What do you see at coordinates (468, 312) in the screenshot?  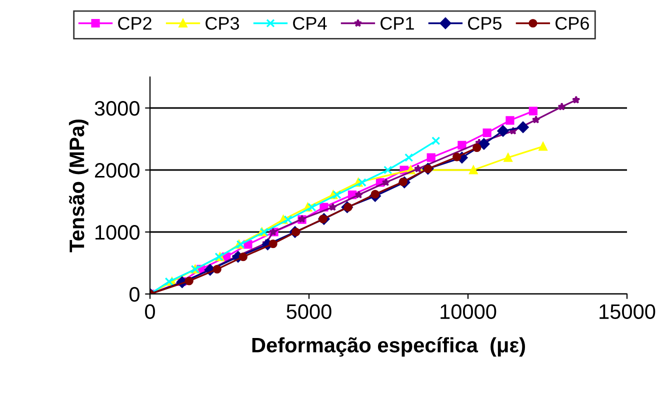 I see `x-tick-label: 10000` at bounding box center [468, 312].